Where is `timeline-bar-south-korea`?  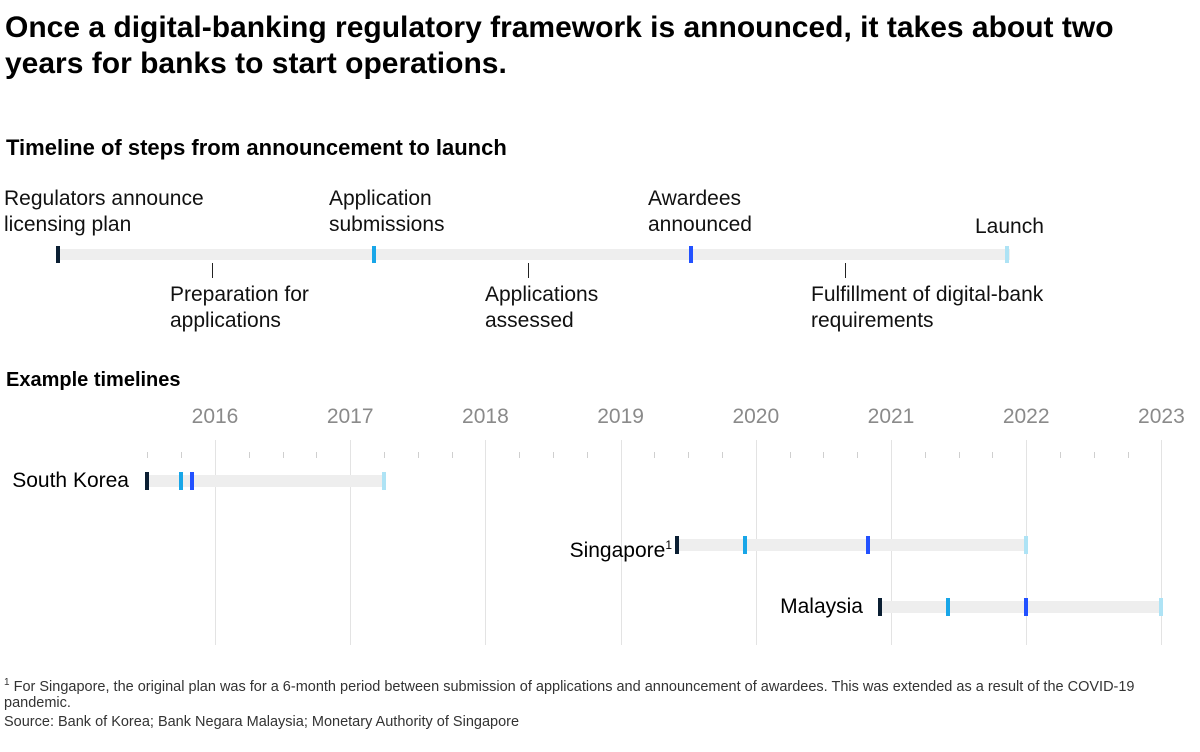 timeline-bar-south-korea is located at coordinates (266, 481).